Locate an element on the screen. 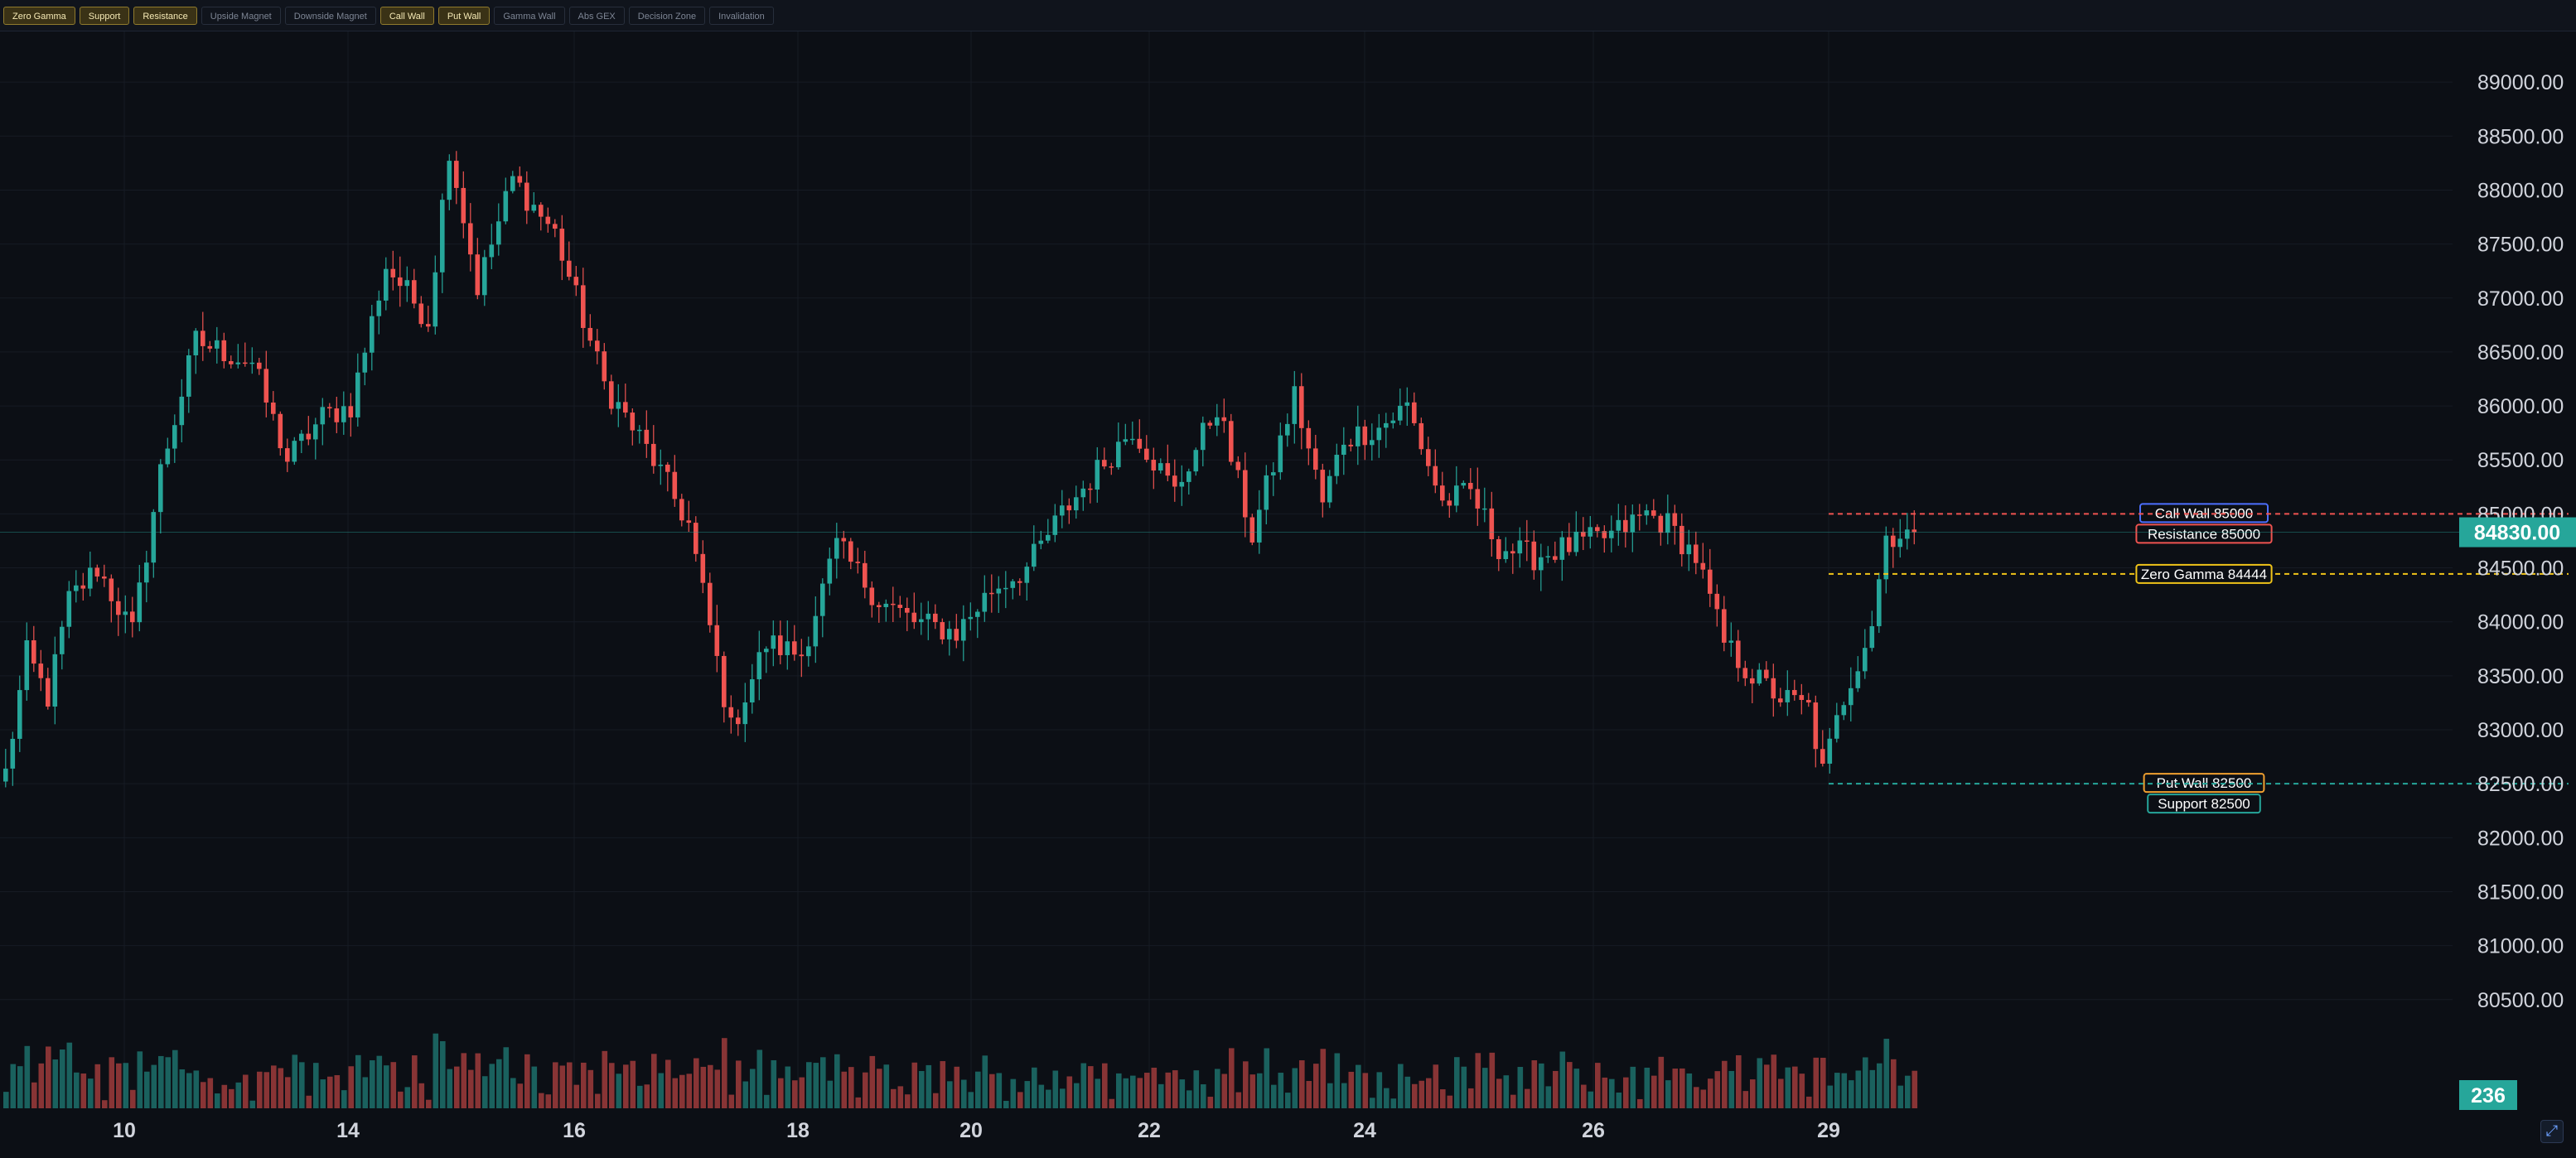  toggle-invalidation-button: Invalidation is located at coordinates (741, 15).